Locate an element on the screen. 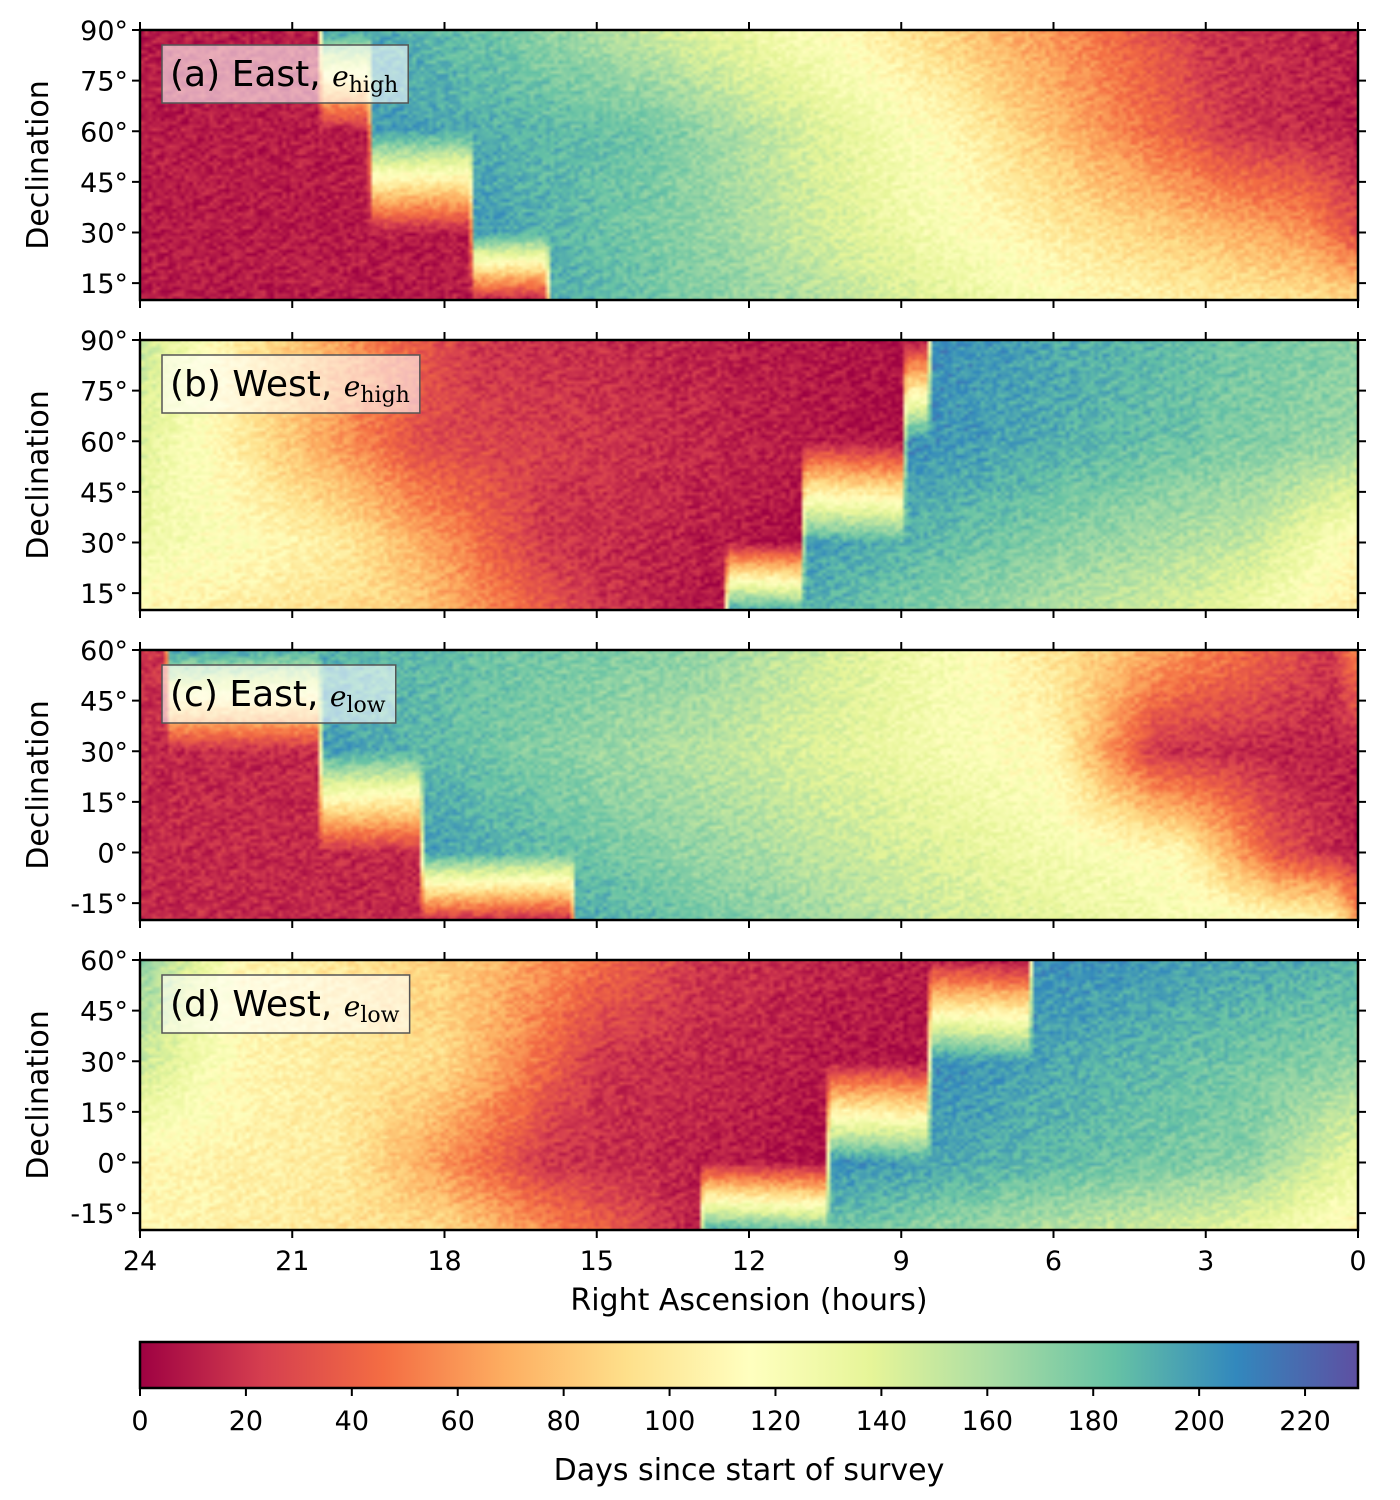  colorbar-frame is located at coordinates (749, 1365).